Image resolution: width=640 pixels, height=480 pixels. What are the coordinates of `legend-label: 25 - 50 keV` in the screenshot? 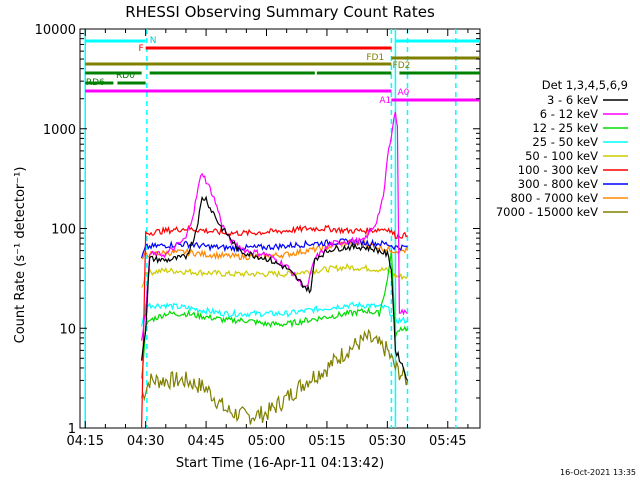 It's located at (565, 142).